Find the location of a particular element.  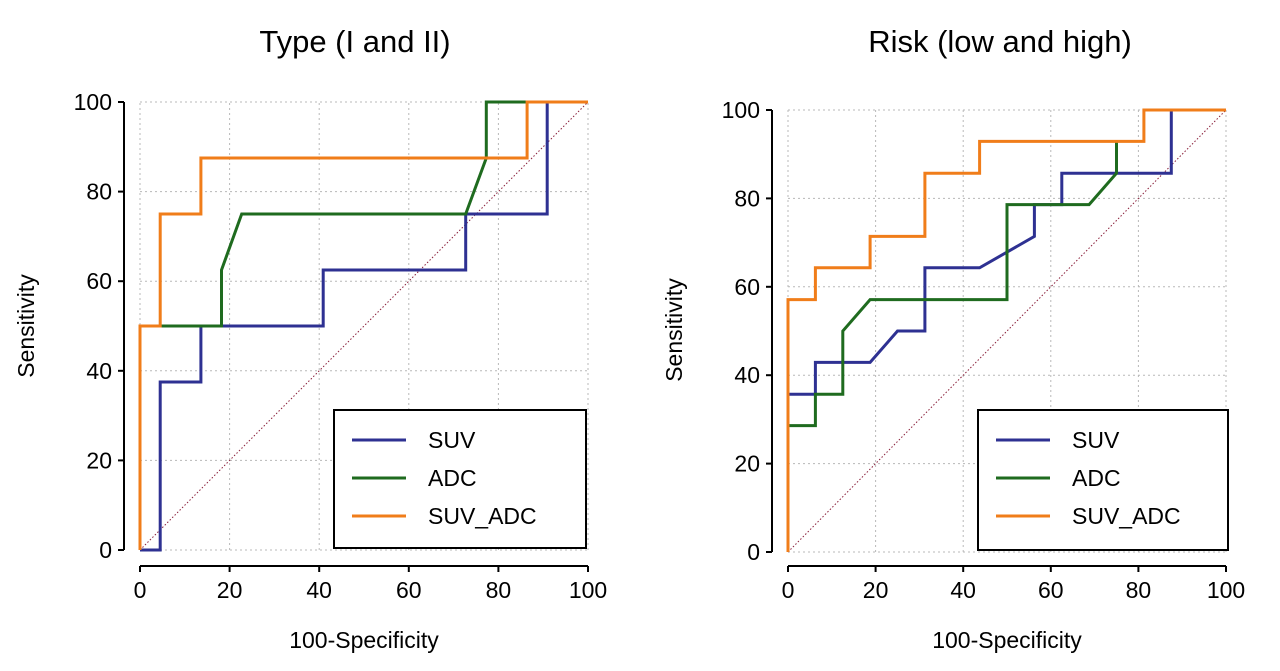

legend-box is located at coordinates (1103, 480).